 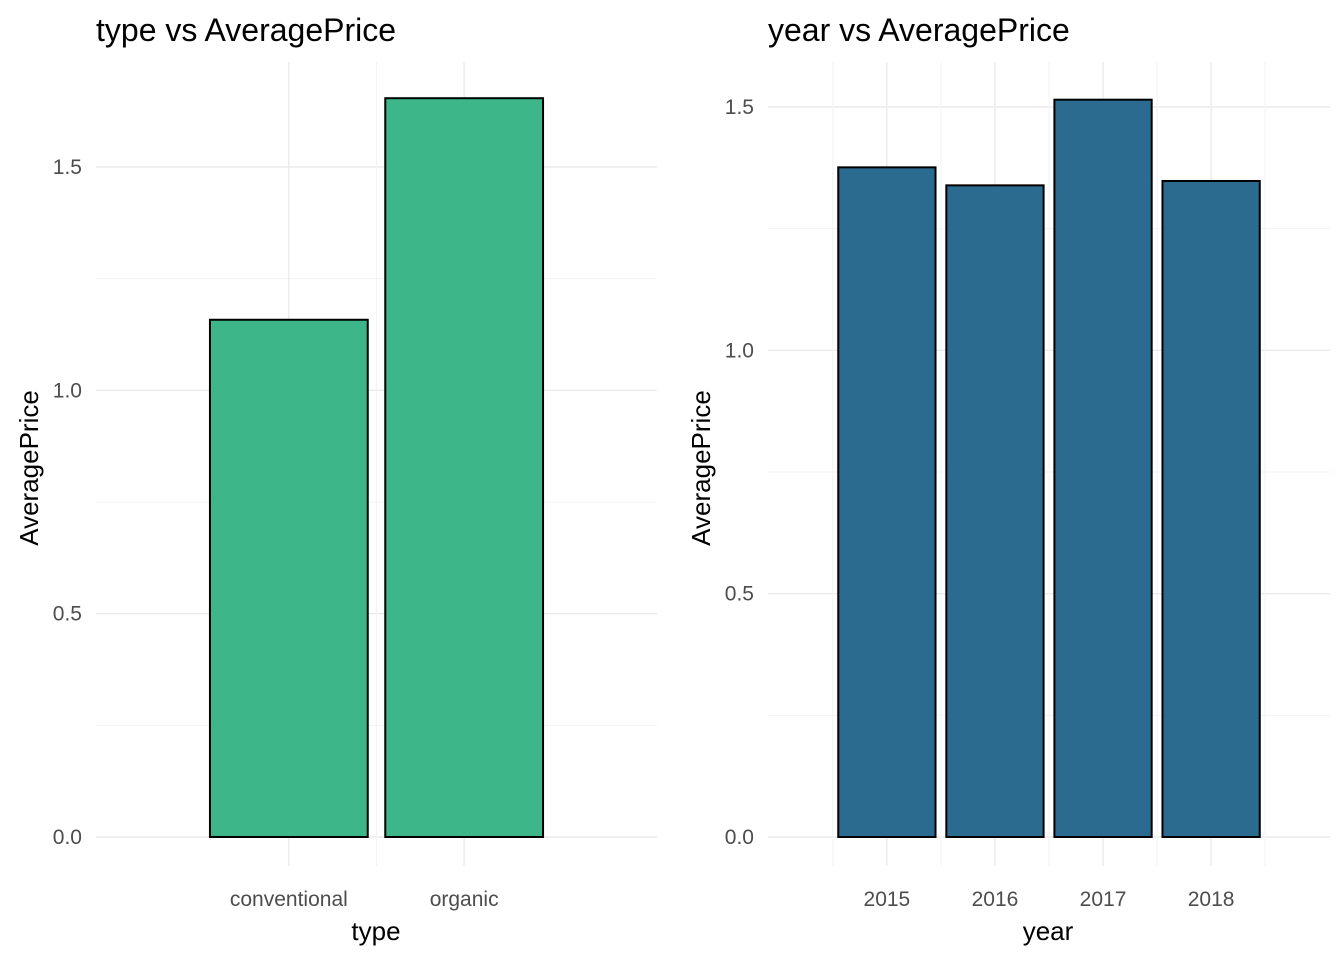 I want to click on bar-2015, so click(x=887, y=502).